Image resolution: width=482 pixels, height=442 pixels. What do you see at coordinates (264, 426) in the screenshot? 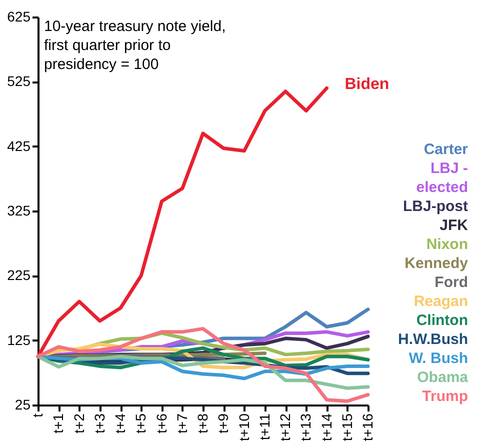
I see `x-tick-label: t+11` at bounding box center [264, 426].